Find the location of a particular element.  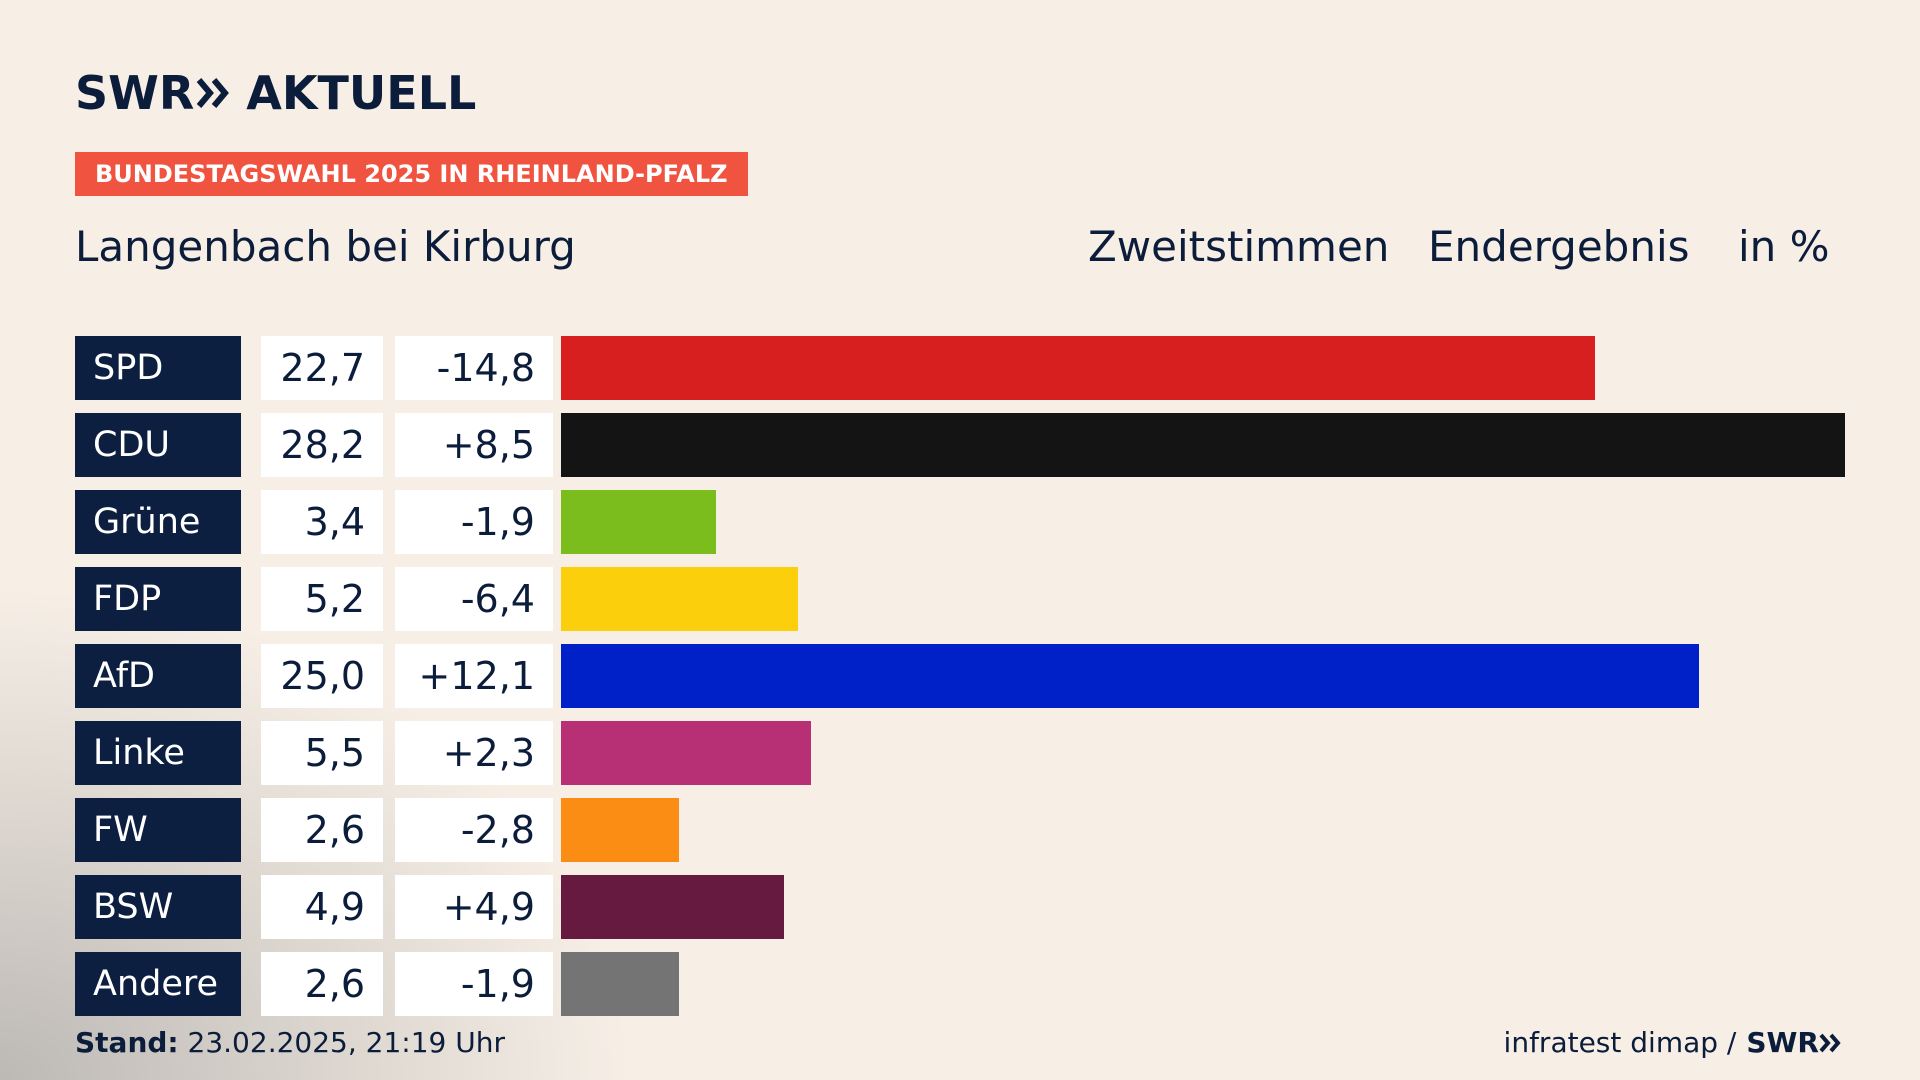

party-label: AfD is located at coordinates (158, 676).